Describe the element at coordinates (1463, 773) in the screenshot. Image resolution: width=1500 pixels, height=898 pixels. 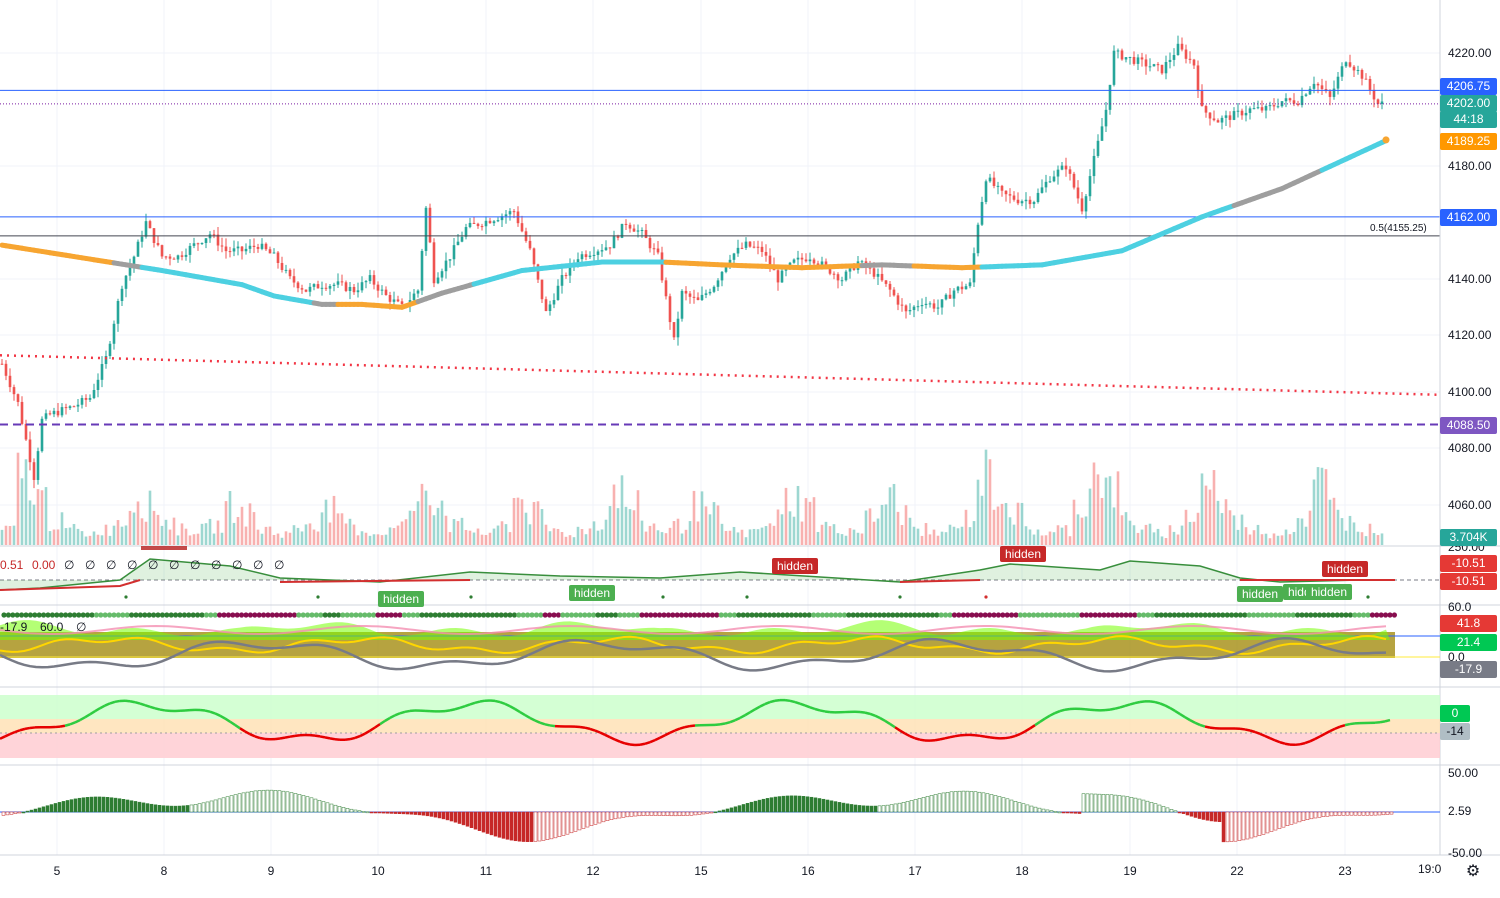
I see `indicator-4-tick: 50.00` at that location.